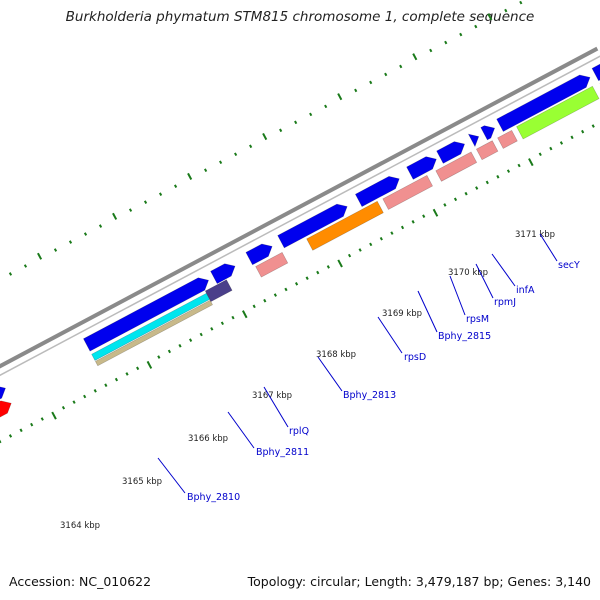  I want to click on accession-text: Accession: NC_010622, so click(80, 581).